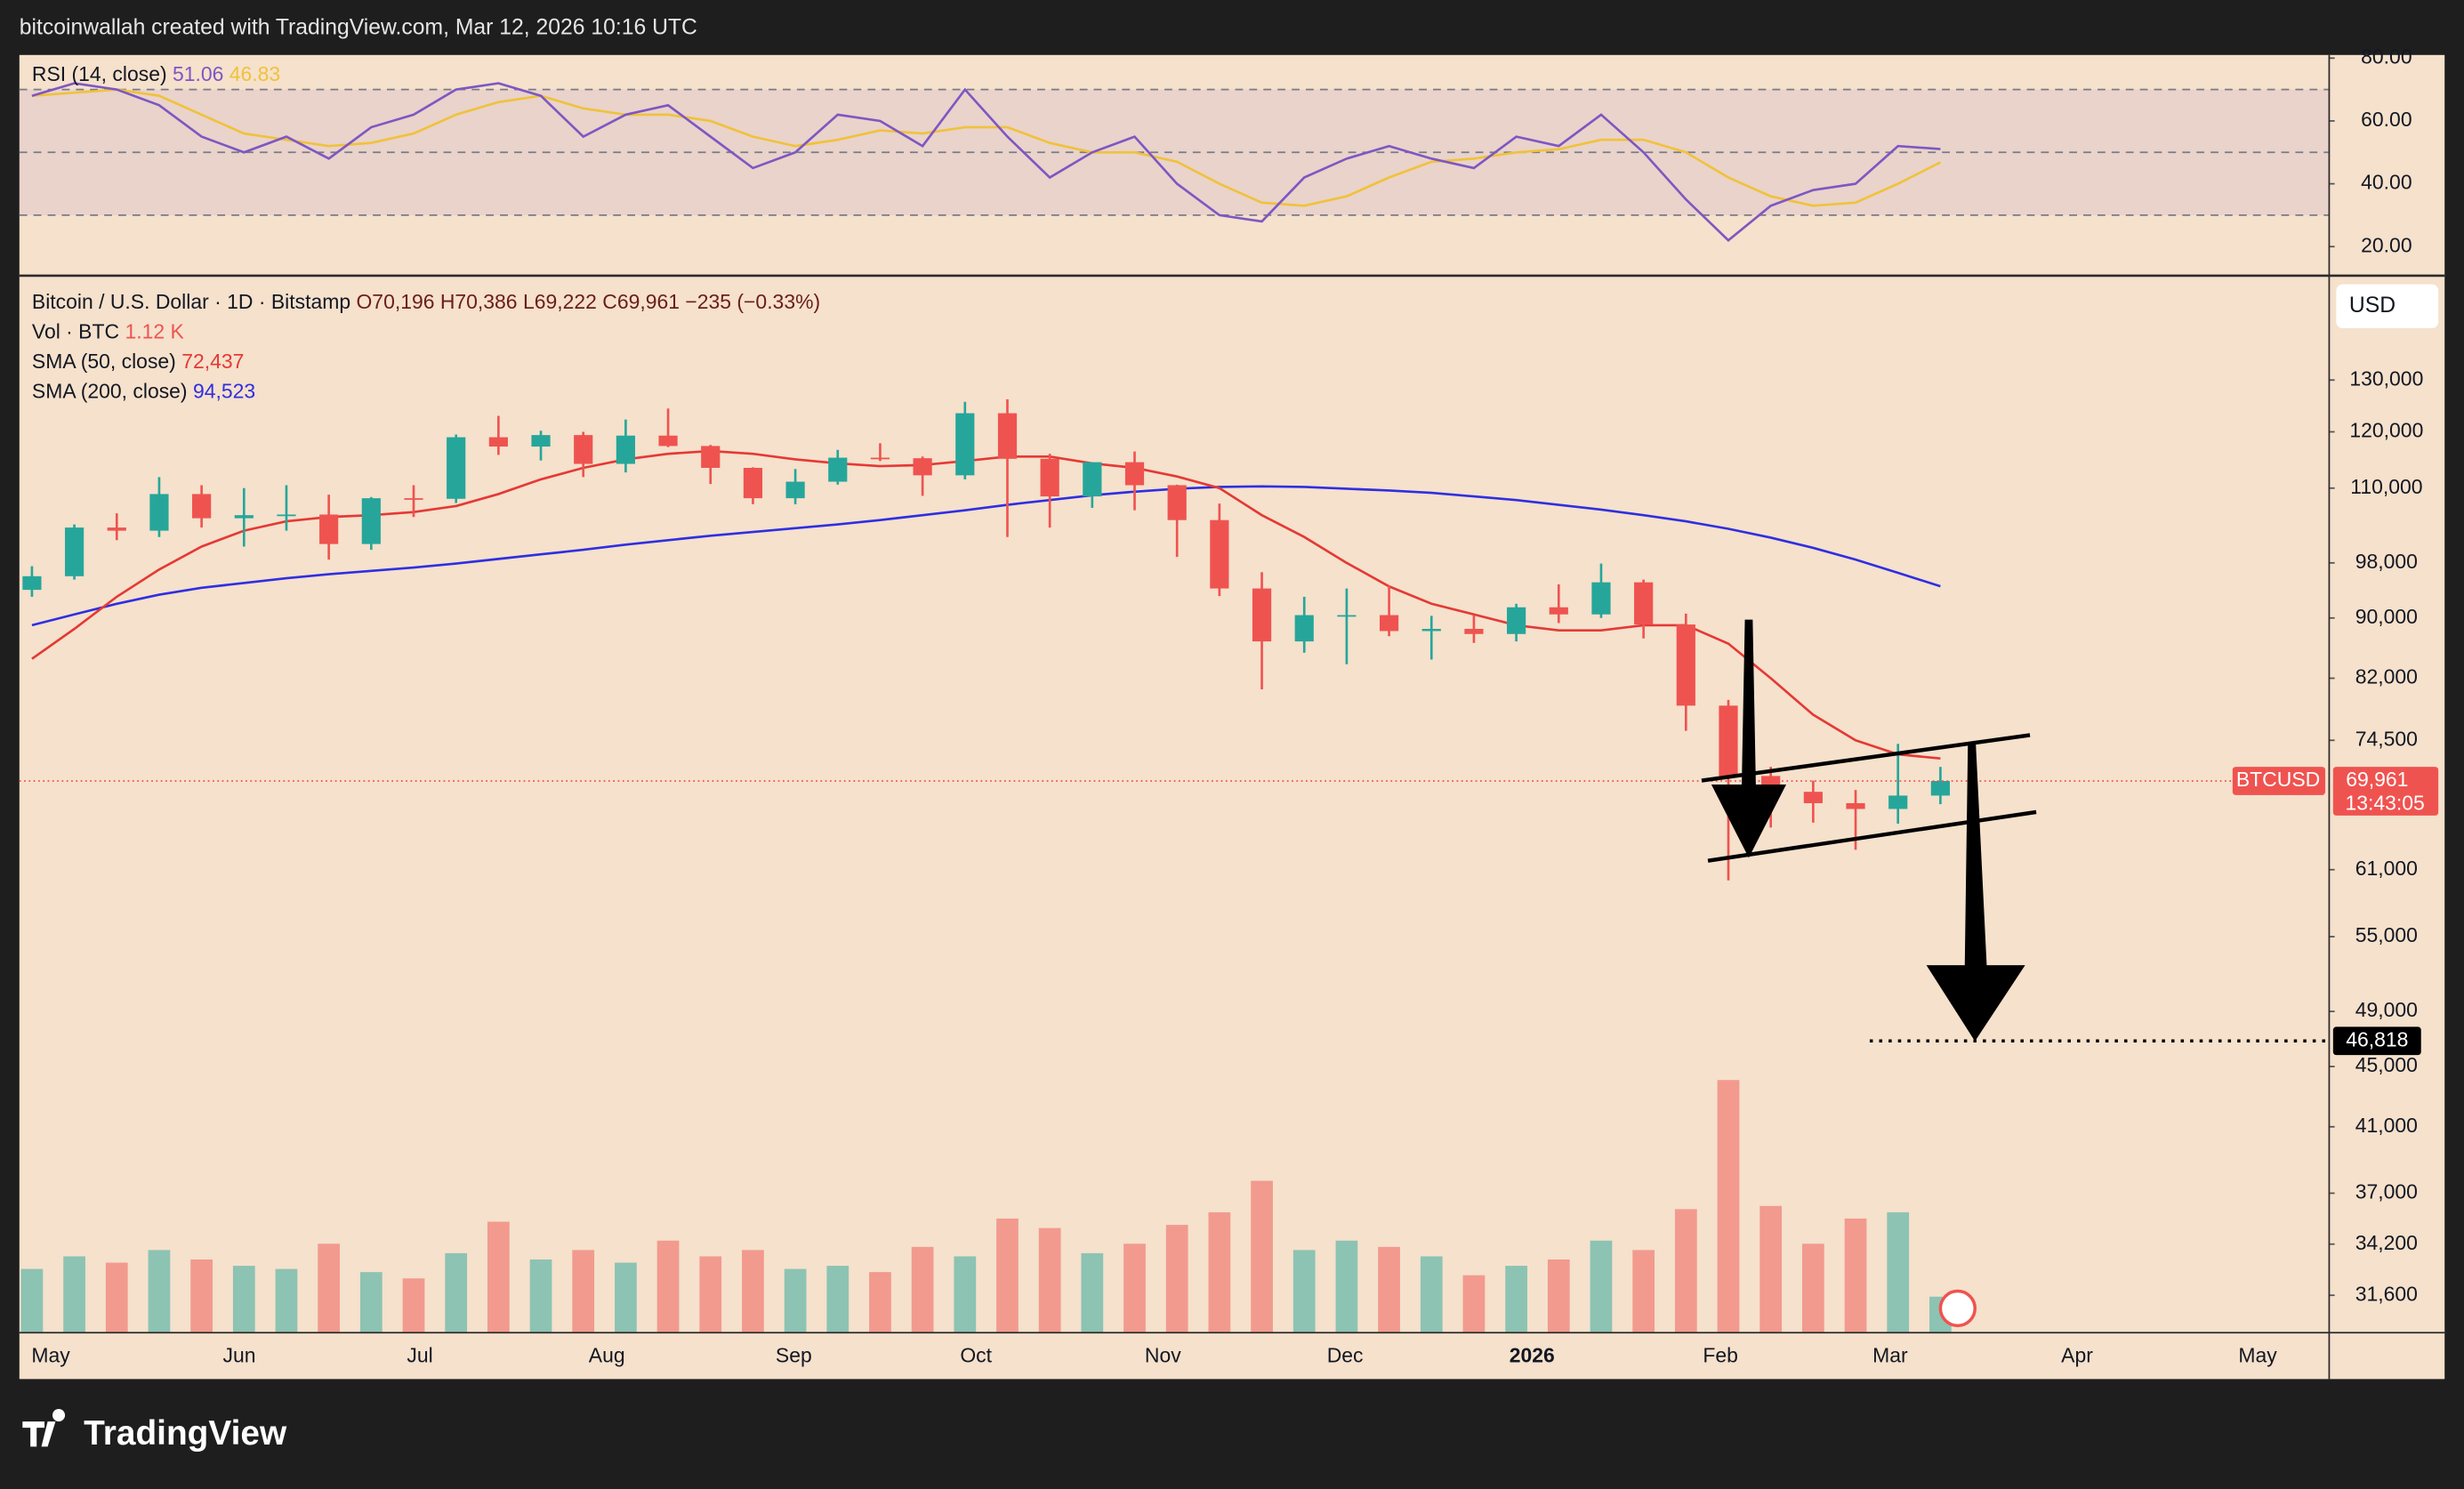 The image size is (2464, 1489). Describe the element at coordinates (1749, 738) in the screenshot. I see `pole-arrow` at that location.